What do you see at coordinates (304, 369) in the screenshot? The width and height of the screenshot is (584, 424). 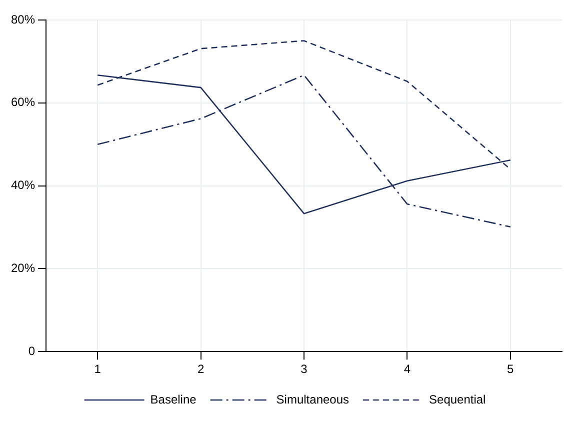 I see `x-tick-label: 3` at bounding box center [304, 369].